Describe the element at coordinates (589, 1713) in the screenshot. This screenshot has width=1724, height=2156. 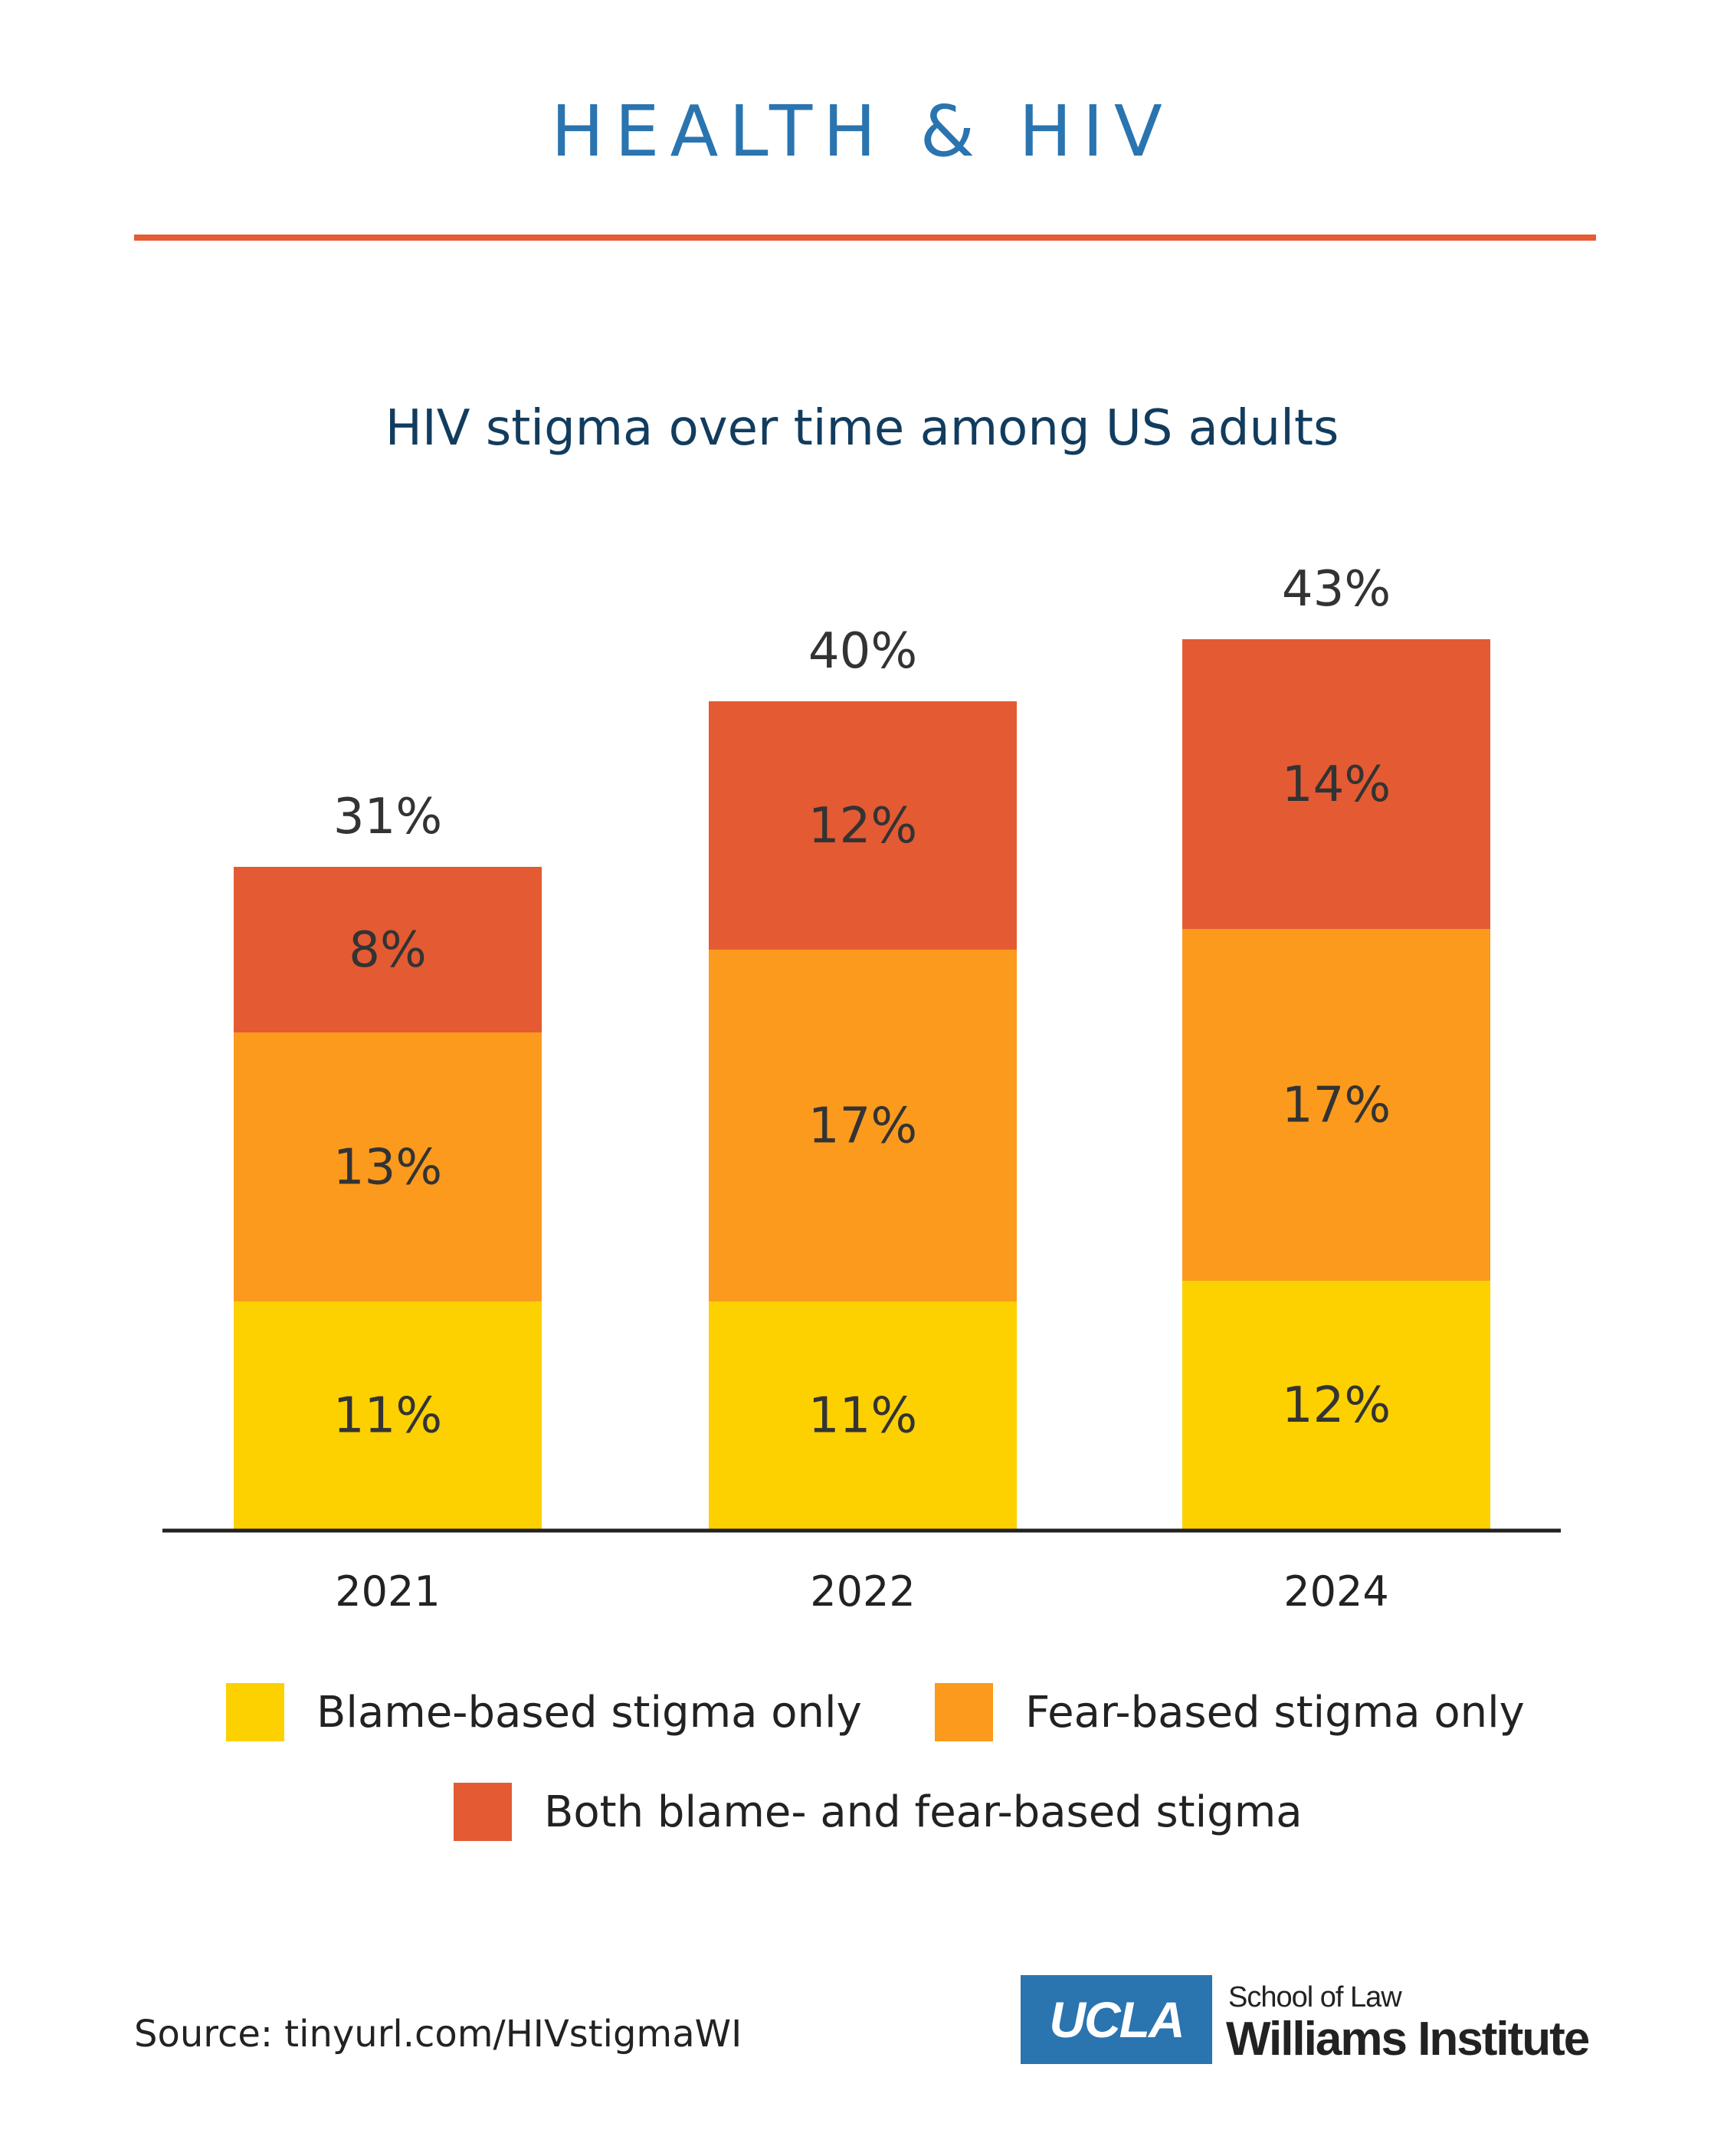
I see `legend-label-blame: Blame-based stigma only` at that location.